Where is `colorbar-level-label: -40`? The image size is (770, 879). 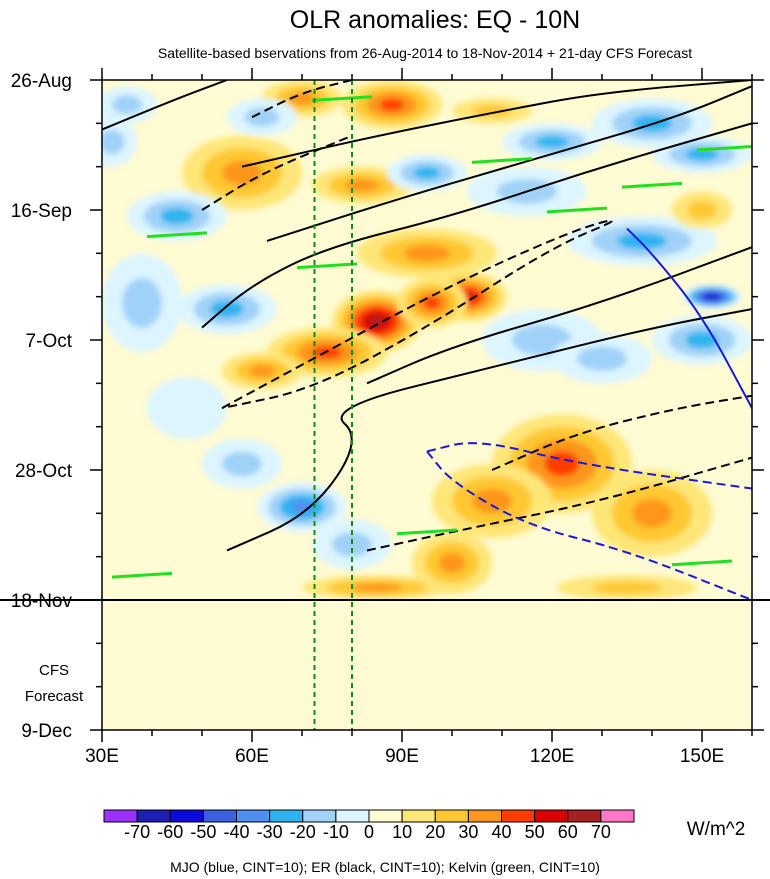
colorbar-level-label: -40 is located at coordinates (236, 832).